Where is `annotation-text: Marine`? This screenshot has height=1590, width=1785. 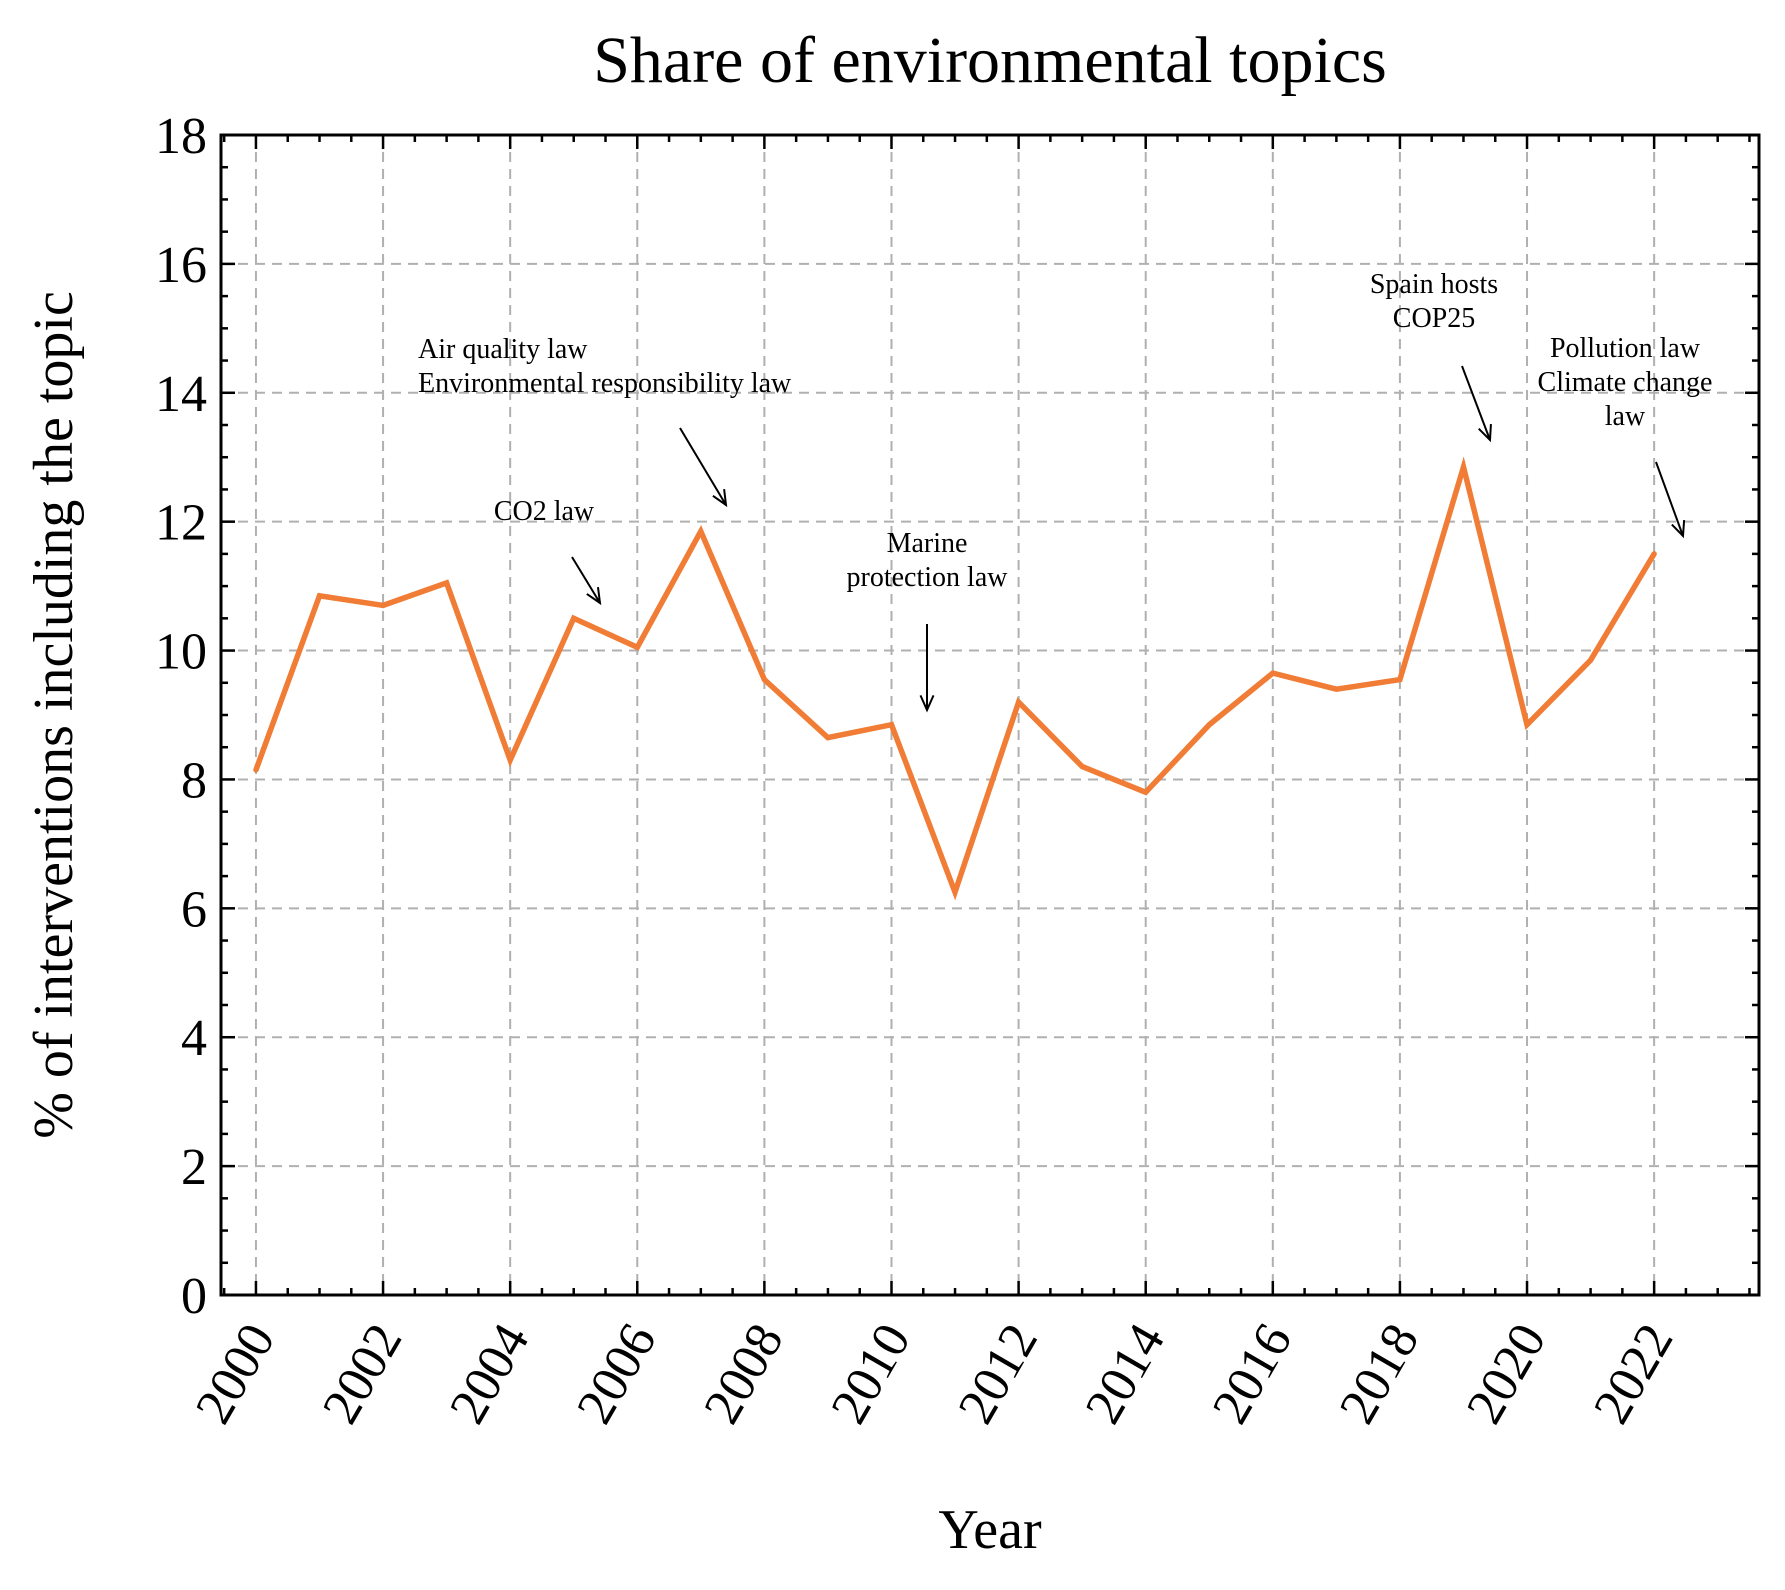
annotation-text: Marine is located at coordinates (927, 543).